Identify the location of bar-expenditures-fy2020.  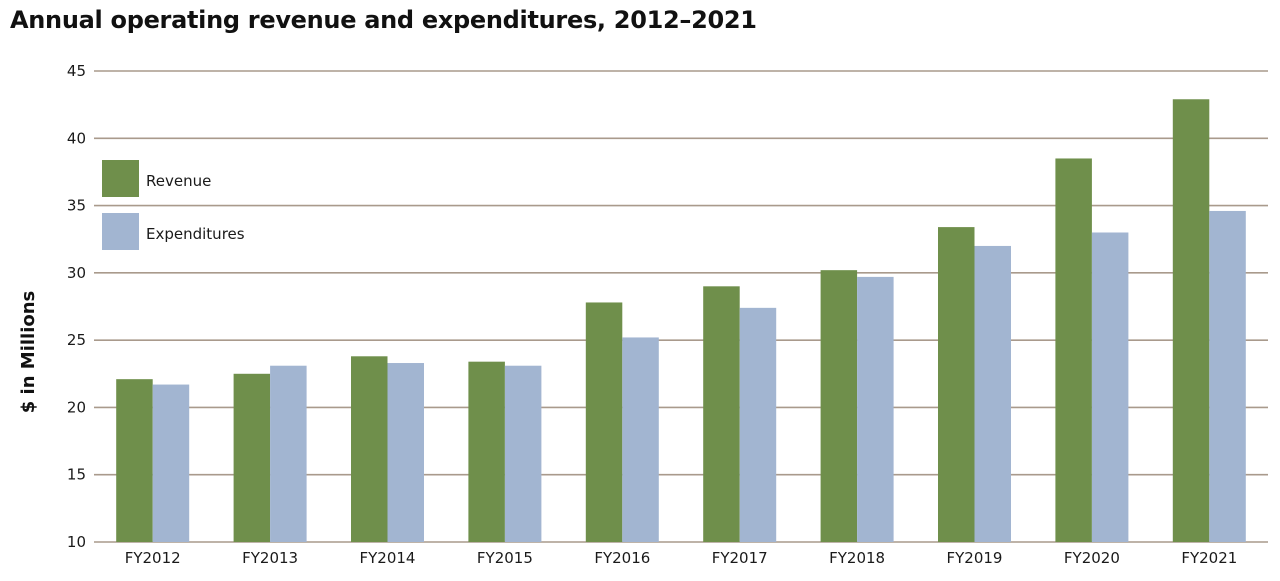
(1110, 387).